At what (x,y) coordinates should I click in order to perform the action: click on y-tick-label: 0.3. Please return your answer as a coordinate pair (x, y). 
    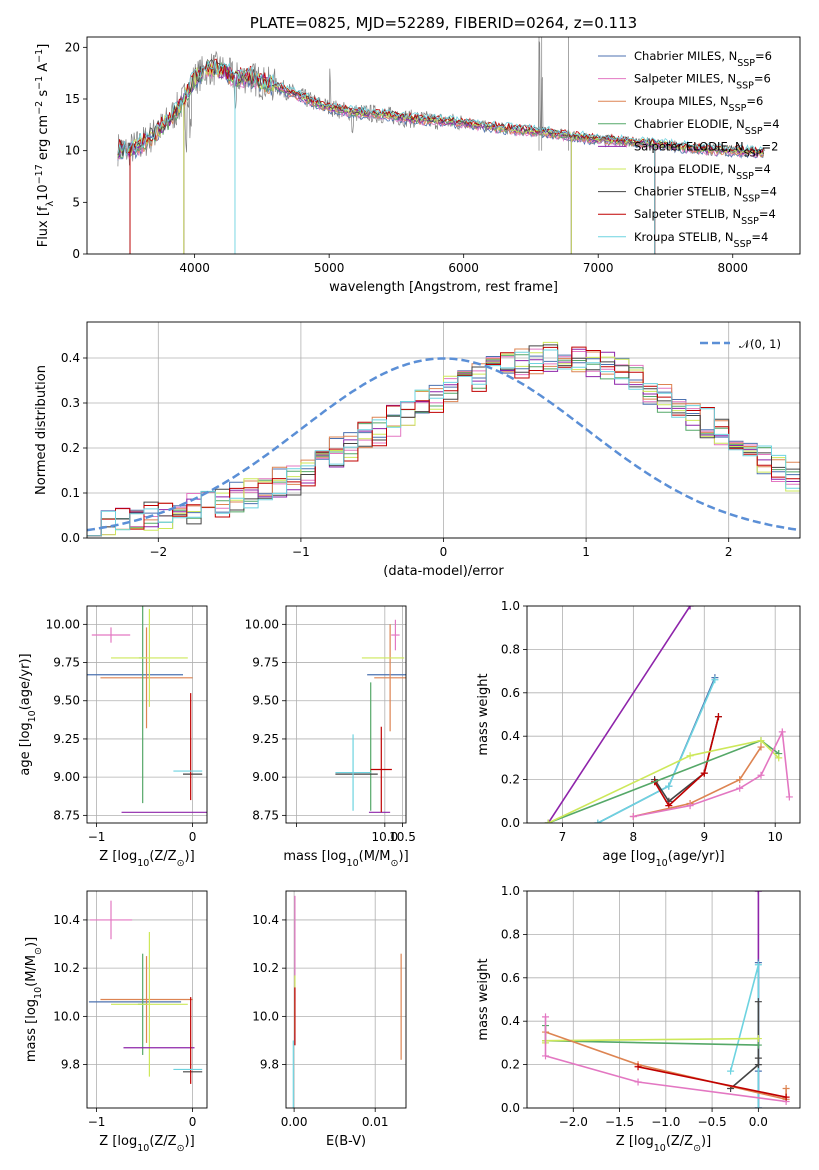
    Looking at the image, I should click on (70, 403).